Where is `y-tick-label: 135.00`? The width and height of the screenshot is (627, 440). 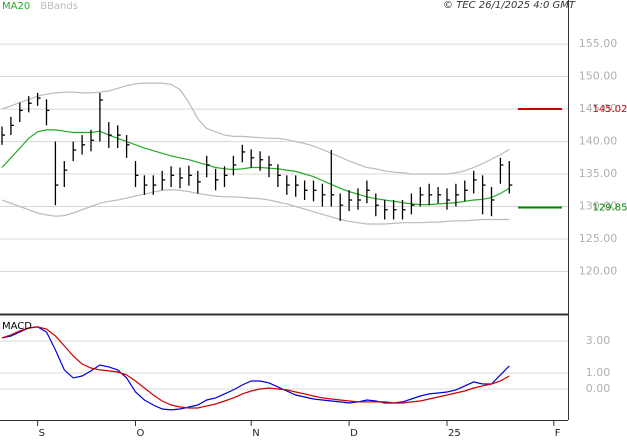
y-tick-label: 135.00 is located at coordinates (598, 173).